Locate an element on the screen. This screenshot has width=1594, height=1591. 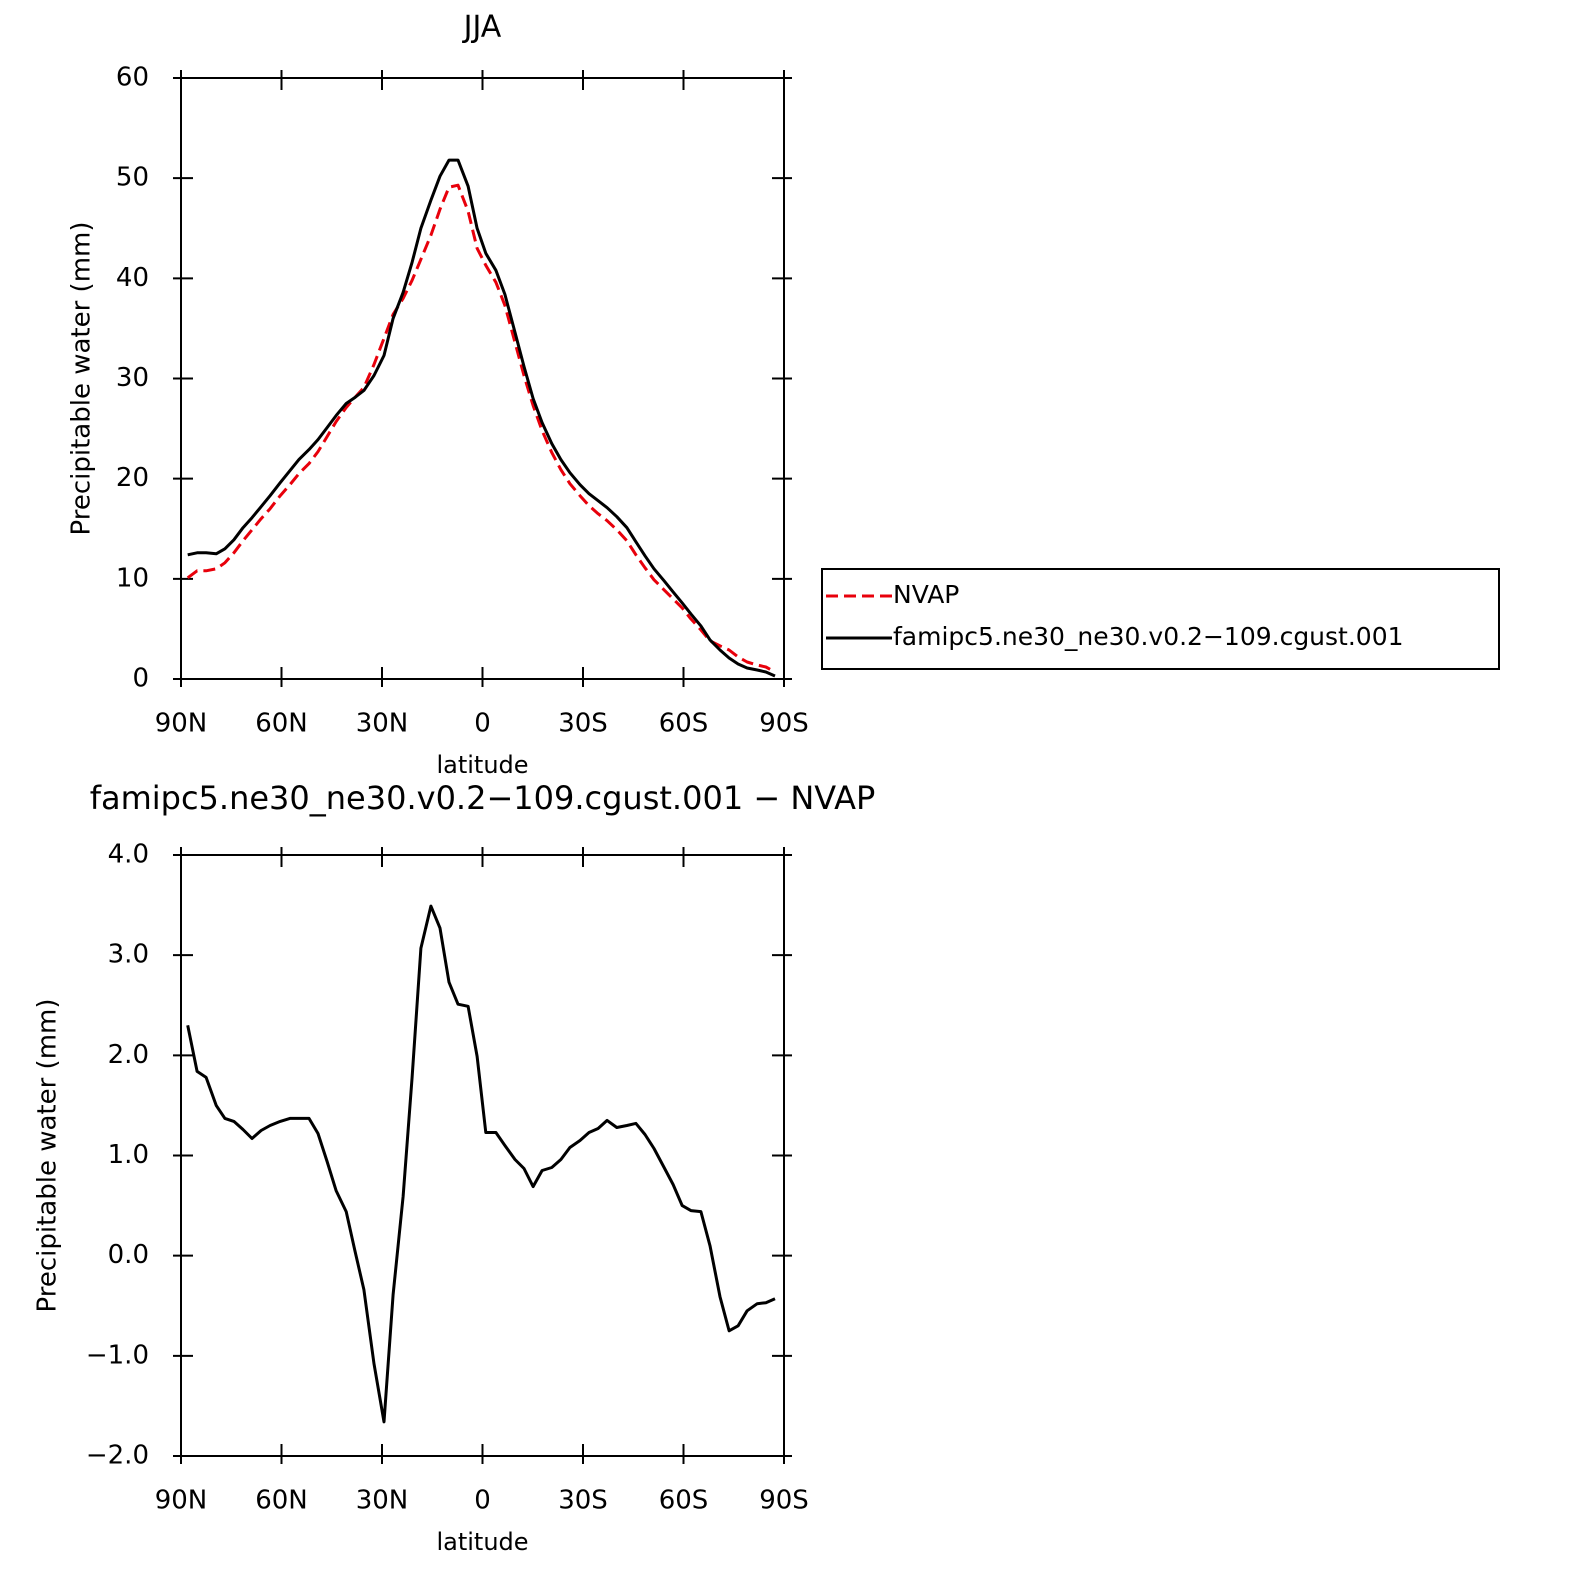
y-tick-label: −1.0 is located at coordinates (117, 1355).